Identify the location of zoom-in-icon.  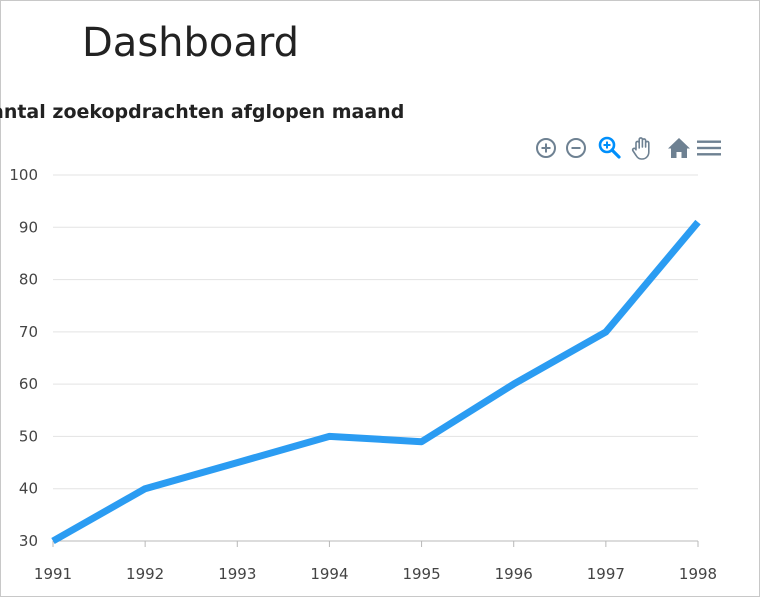
(546, 148).